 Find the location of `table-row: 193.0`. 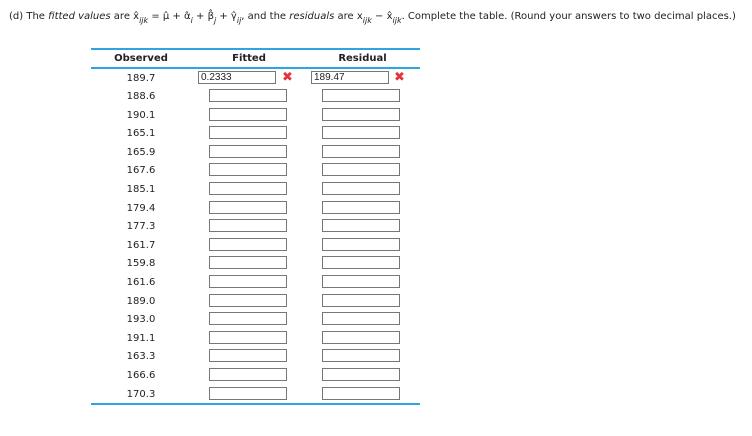

table-row: 193.0 is located at coordinates (255, 319).